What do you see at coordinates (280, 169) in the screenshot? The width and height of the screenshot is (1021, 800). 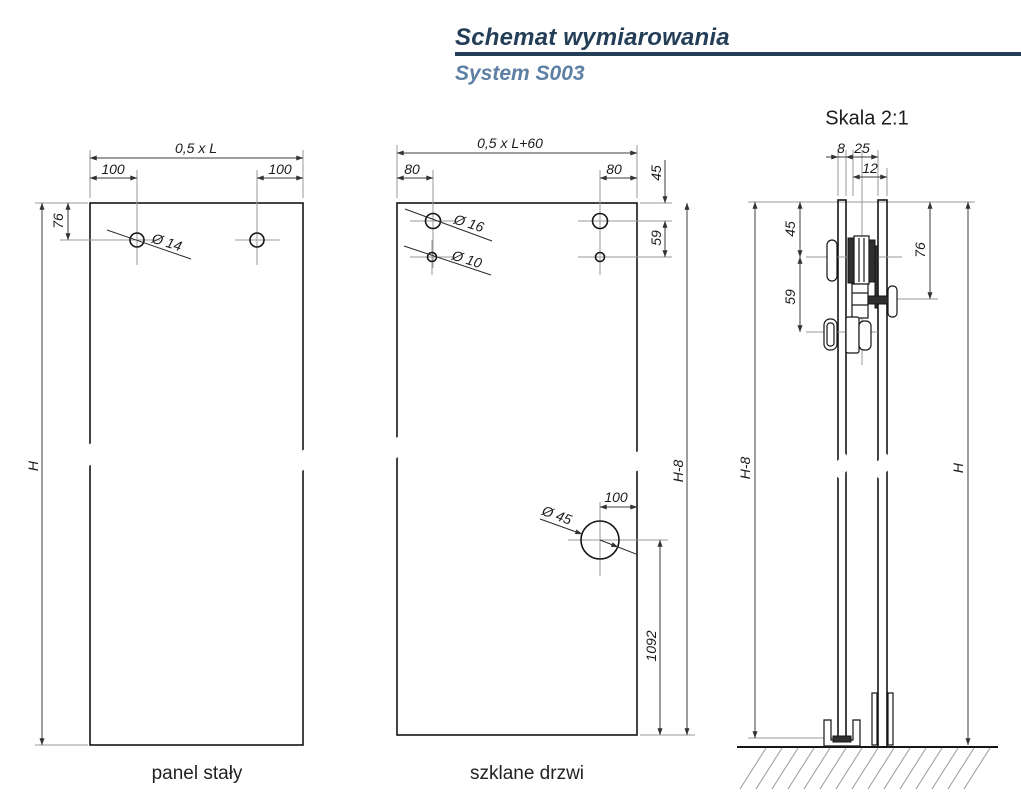 I see `dim-fixed-offset-right: 100` at bounding box center [280, 169].